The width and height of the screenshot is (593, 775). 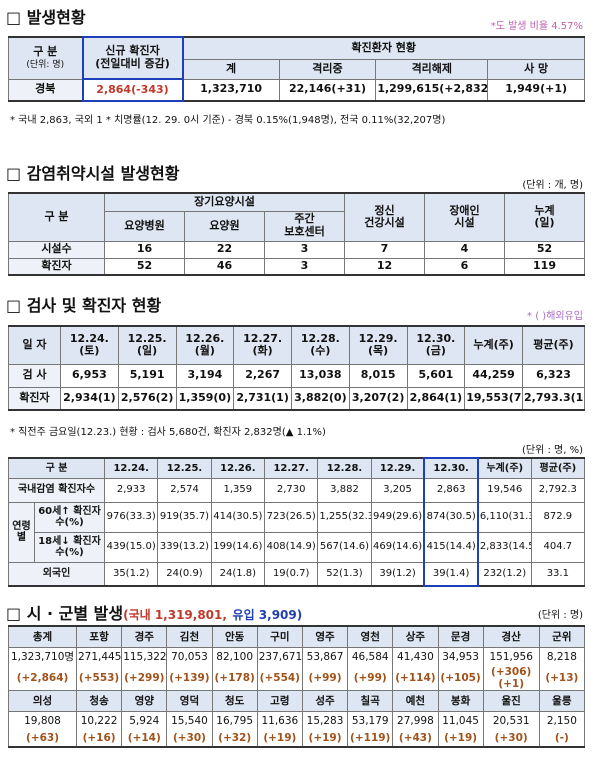 I want to click on cell: 확진자, so click(x=34, y=398).